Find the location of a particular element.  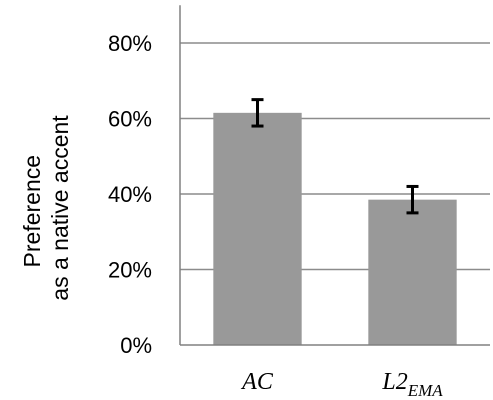

y-axis-label-line-1: Preference is located at coordinates (32, 211).